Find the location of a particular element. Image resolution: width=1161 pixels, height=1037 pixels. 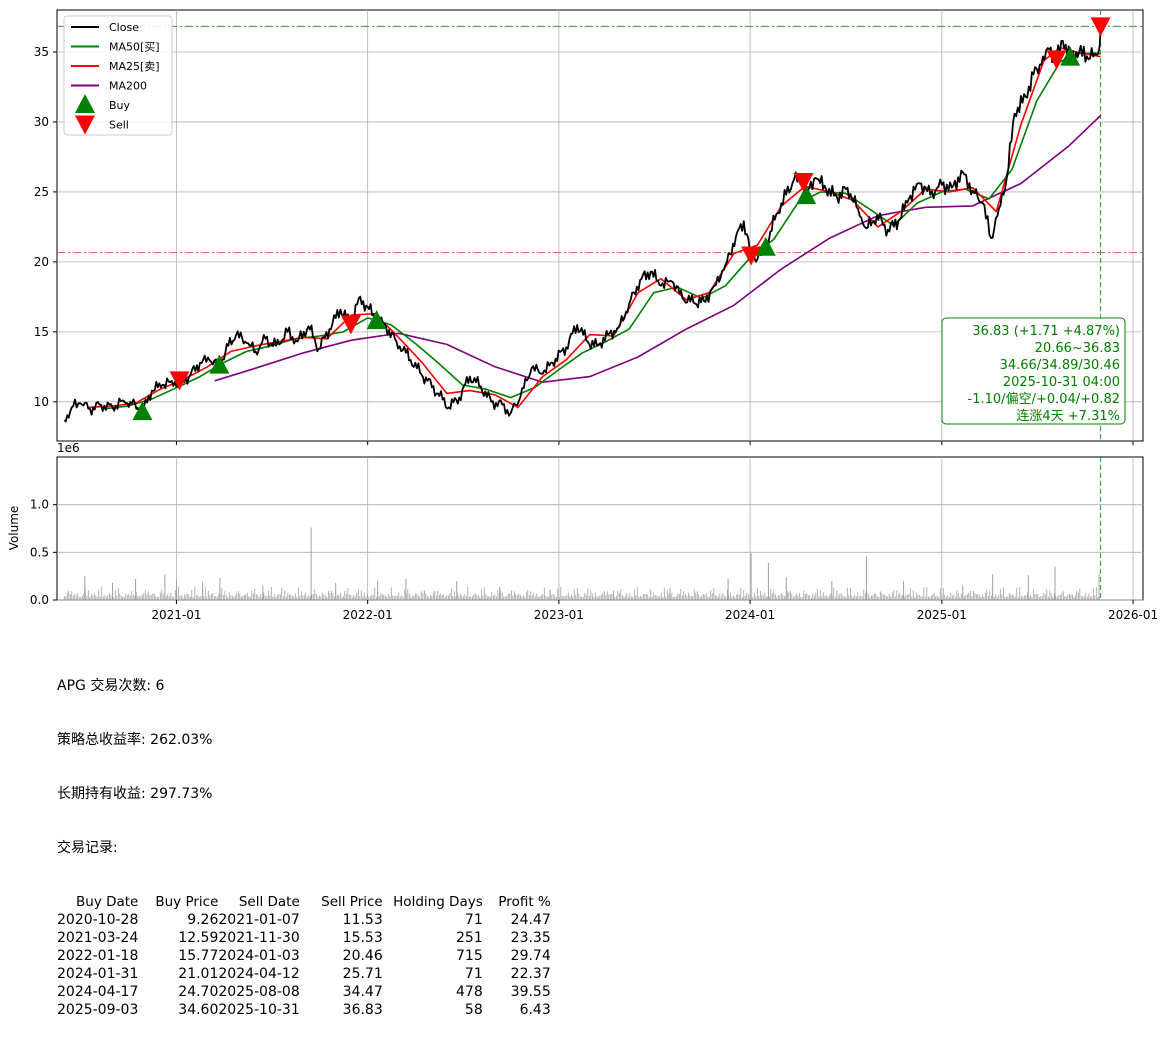

trade-cell: 2021-03-24 is located at coordinates (98, 938).